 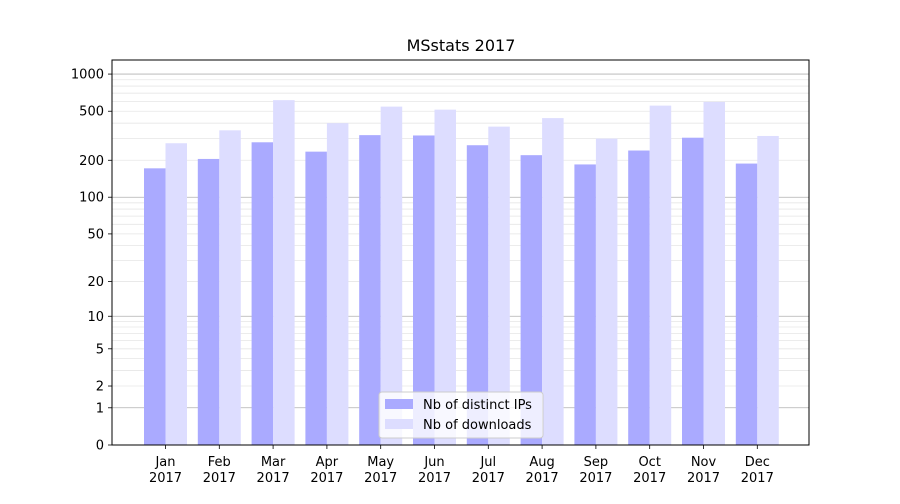 What do you see at coordinates (477, 425) in the screenshot?
I see `legend-label: Nb of downloads` at bounding box center [477, 425].